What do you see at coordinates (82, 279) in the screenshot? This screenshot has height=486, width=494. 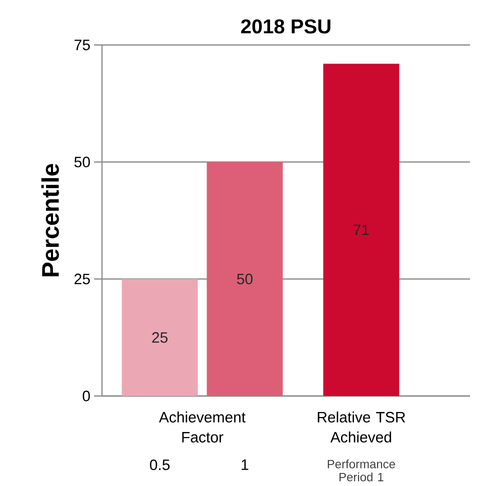 I see `y-tick-label: 25` at bounding box center [82, 279].